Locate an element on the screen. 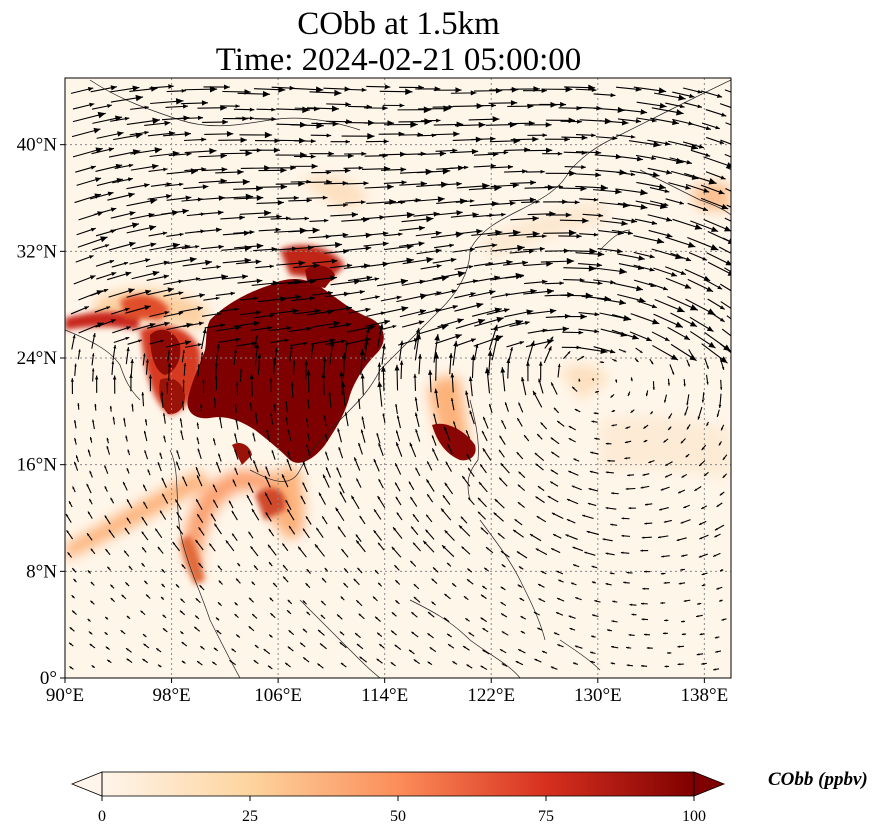  lon-tick-label: 90°E is located at coordinates (65, 695).